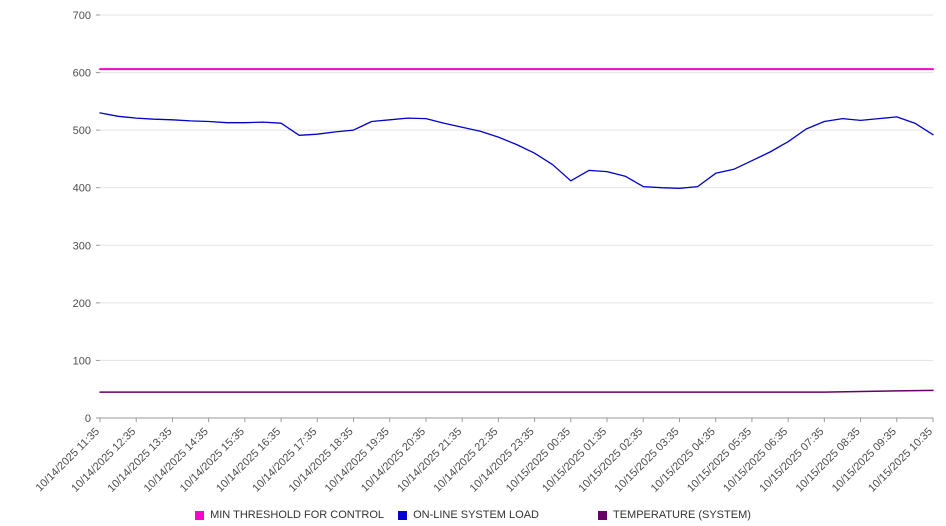 The width and height of the screenshot is (946, 526). What do you see at coordinates (82, 361) in the screenshot?
I see `svg-text: 100` at bounding box center [82, 361].